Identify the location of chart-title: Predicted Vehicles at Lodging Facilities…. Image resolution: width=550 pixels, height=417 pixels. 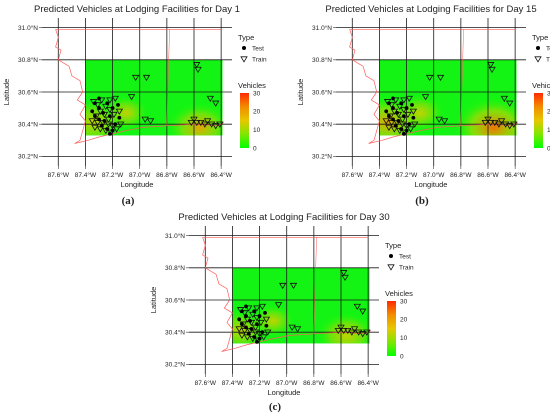
(430, 9).